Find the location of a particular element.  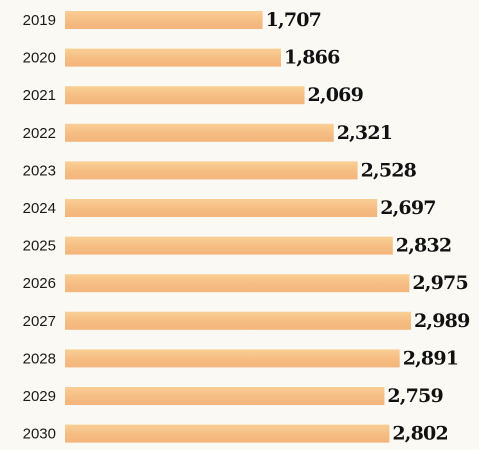

bar-2020 is located at coordinates (173, 57).